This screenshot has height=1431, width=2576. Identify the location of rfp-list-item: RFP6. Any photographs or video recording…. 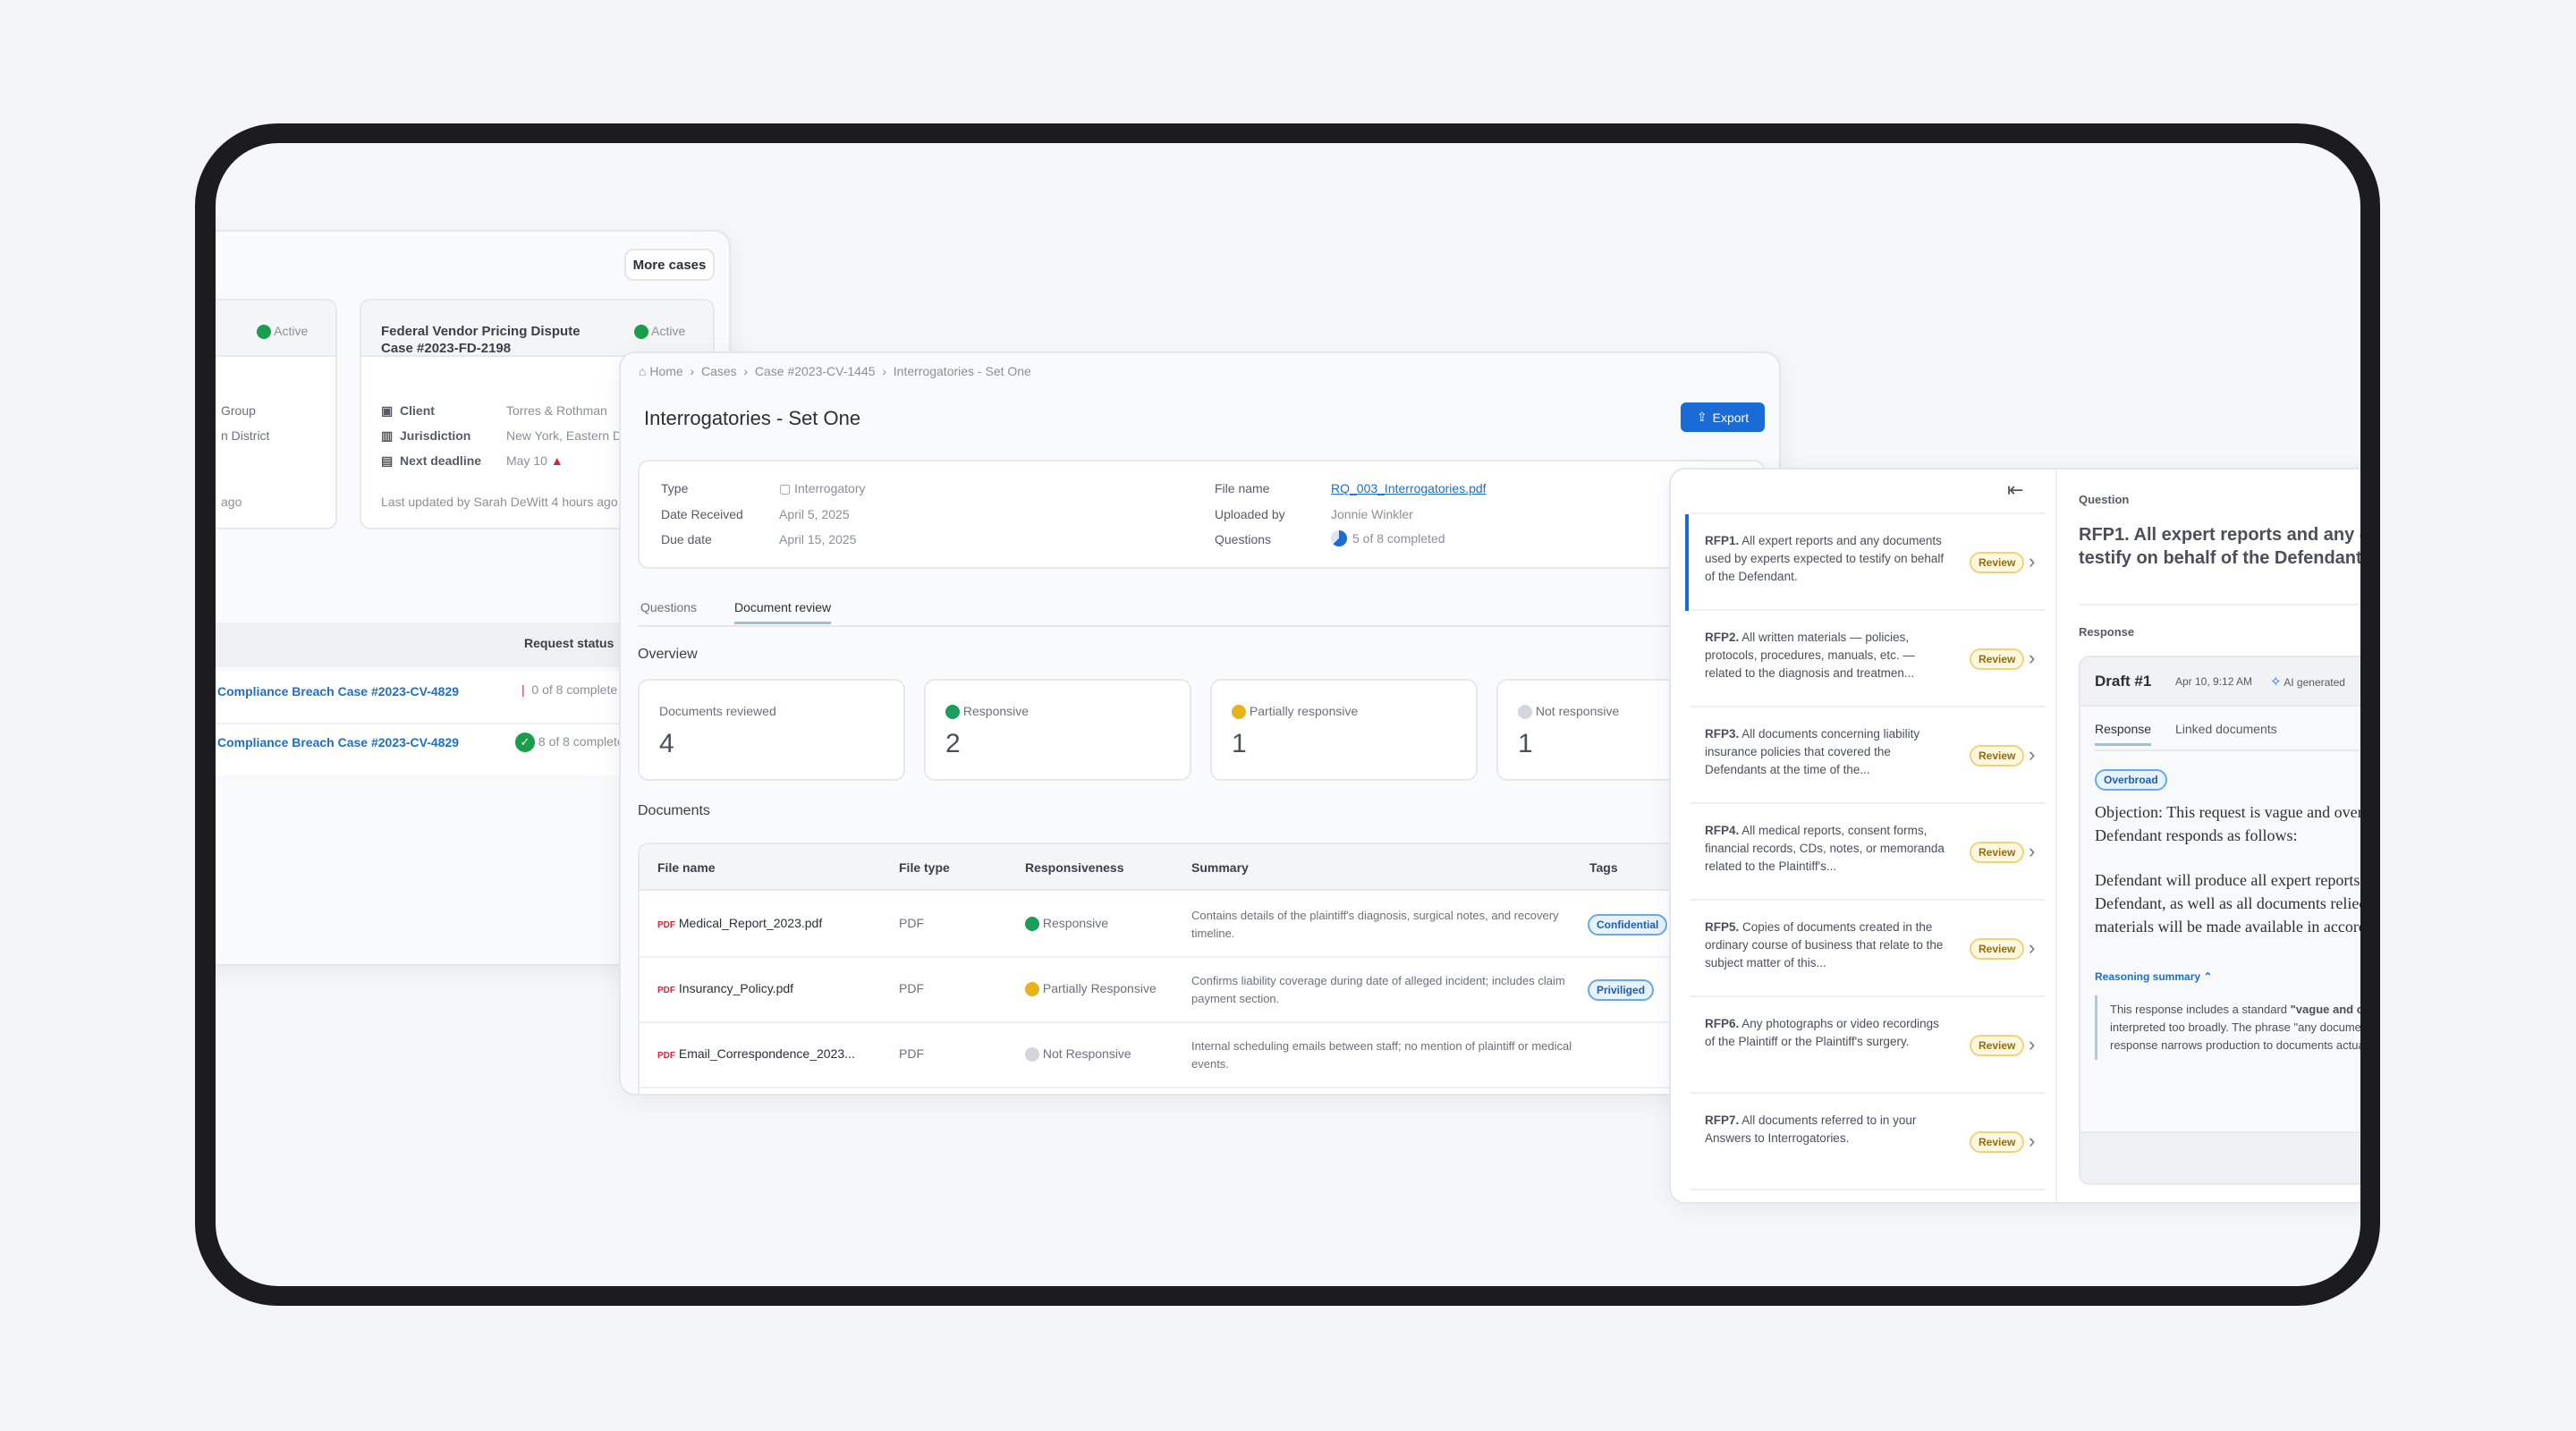
(1867, 1045).